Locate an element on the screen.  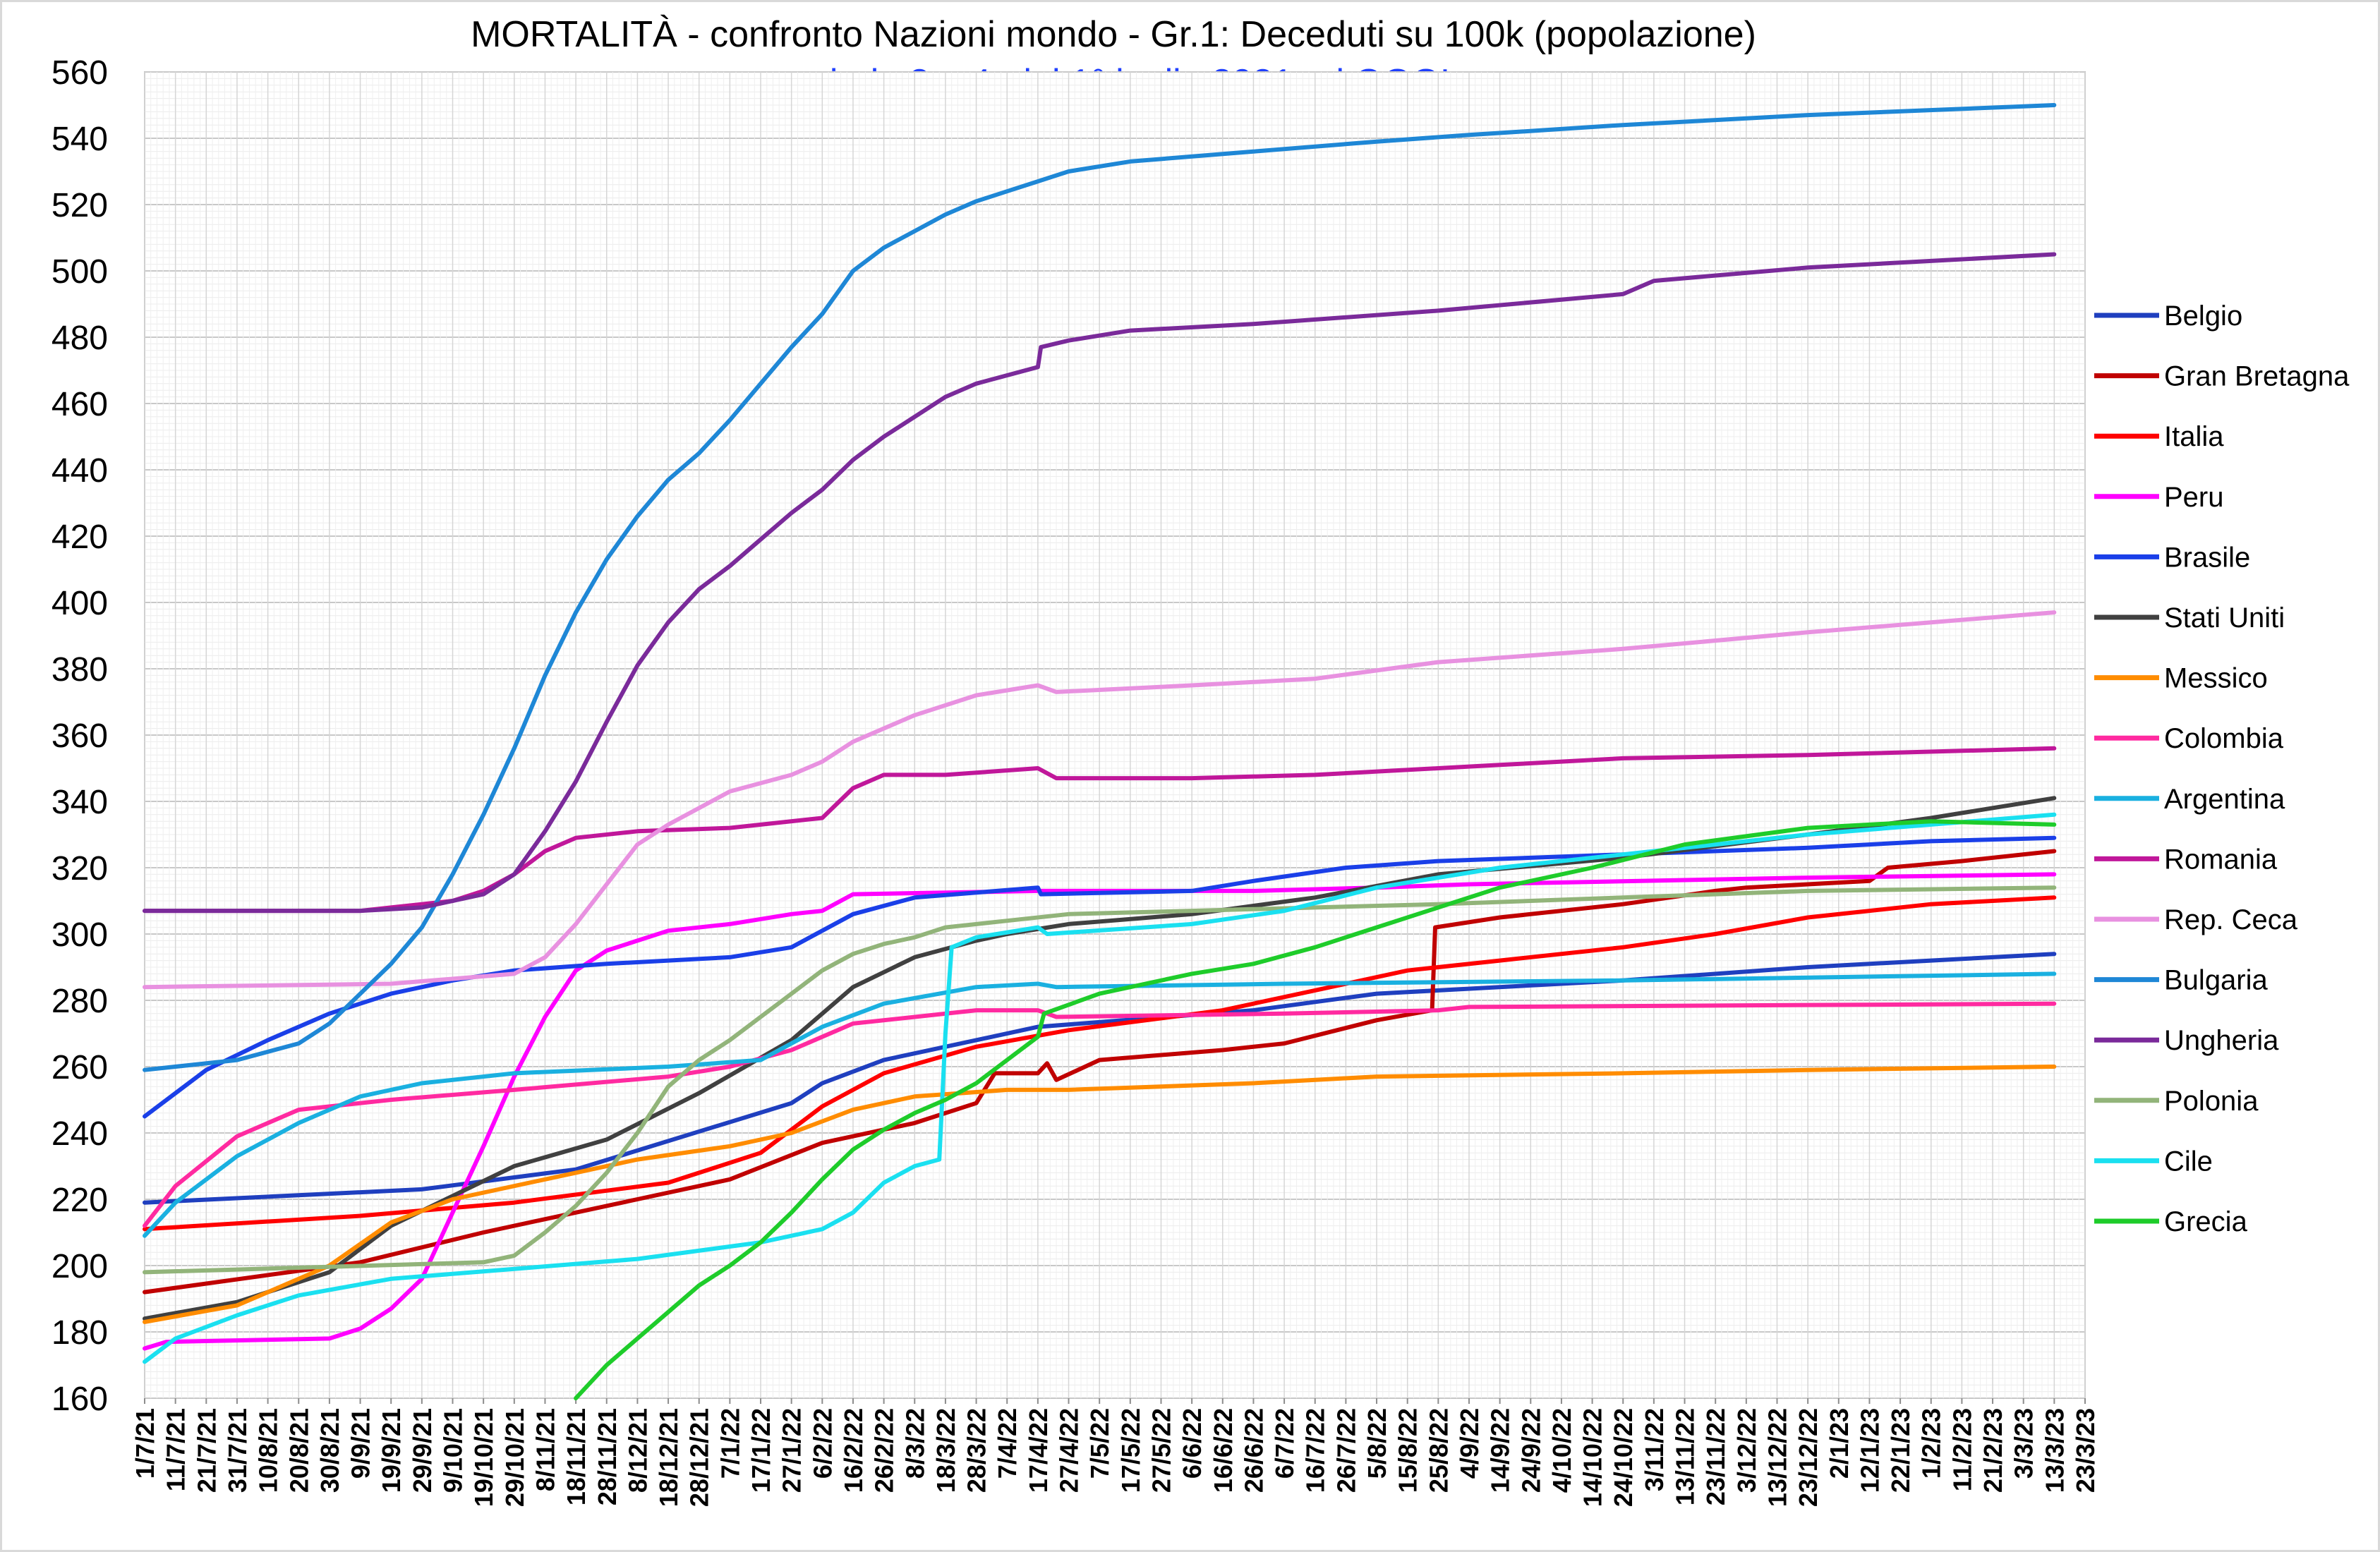
y-tick-label: 540 is located at coordinates (80, 139).